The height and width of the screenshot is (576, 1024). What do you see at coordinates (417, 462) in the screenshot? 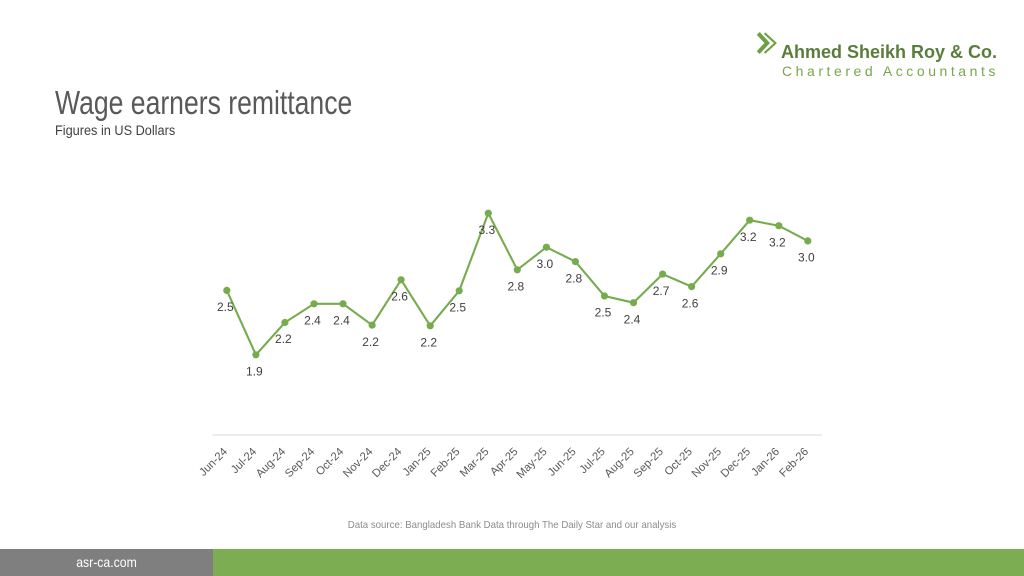
I see `svg-text: Jan-25` at bounding box center [417, 462].